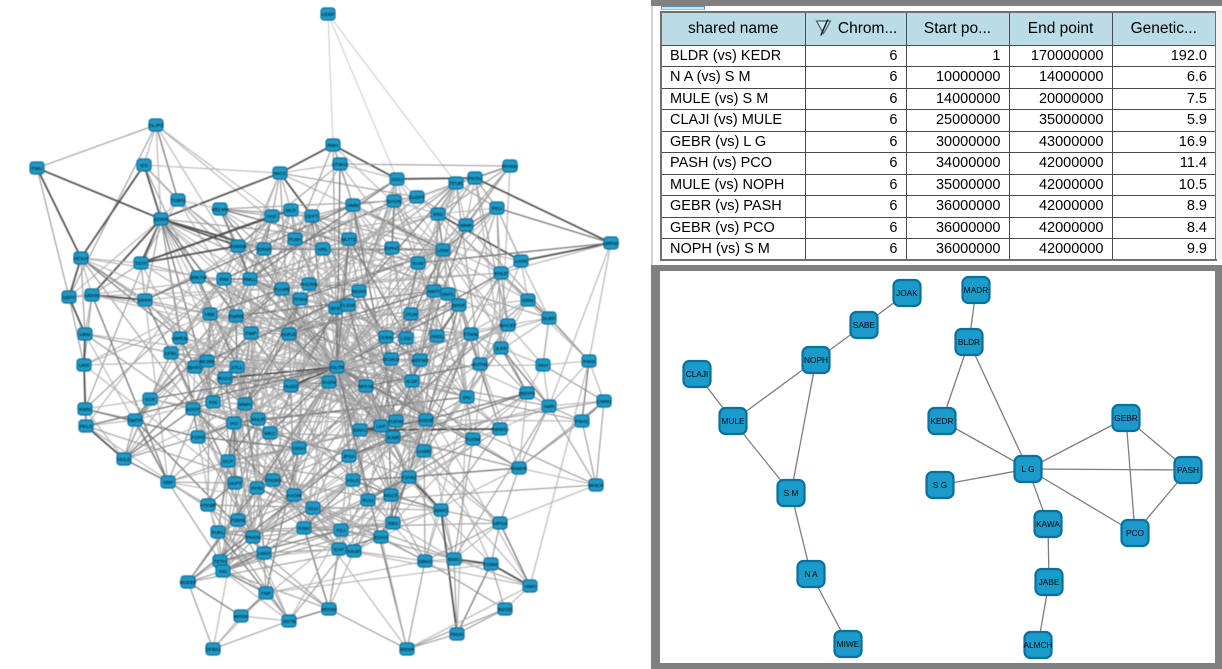 The width and height of the screenshot is (1222, 669). What do you see at coordinates (1188, 470) in the screenshot?
I see `svg-text: PASH` at bounding box center [1188, 470].